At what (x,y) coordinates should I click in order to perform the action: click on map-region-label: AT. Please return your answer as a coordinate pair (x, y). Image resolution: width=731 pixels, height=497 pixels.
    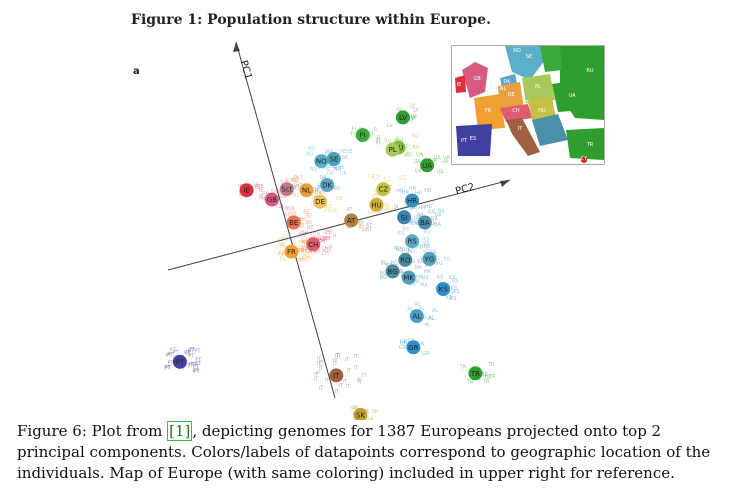
    Looking at the image, I should click on (526, 103).